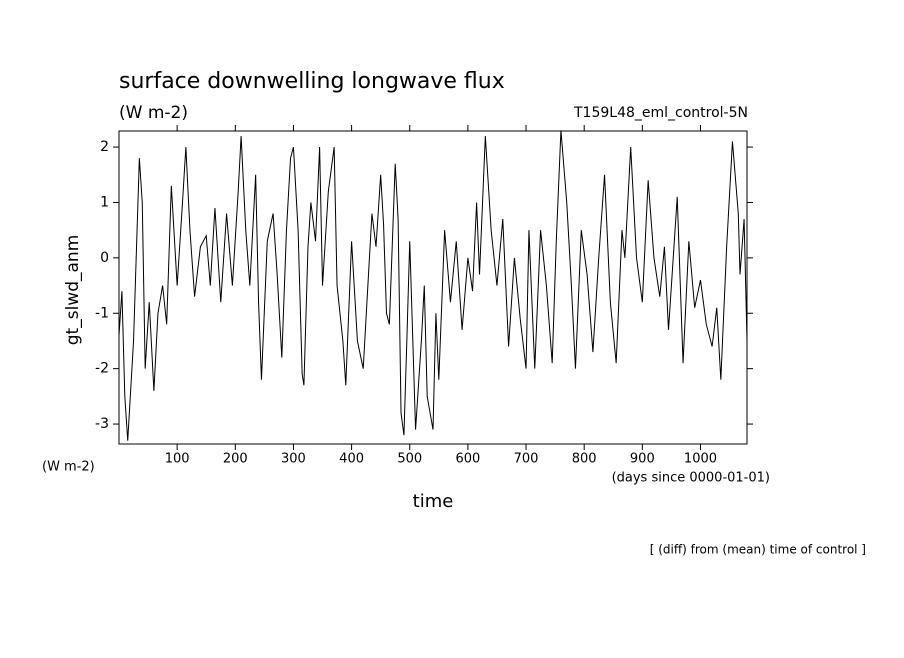 The height and width of the screenshot is (658, 904). What do you see at coordinates (104, 258) in the screenshot?
I see `y-tick-label: 0` at bounding box center [104, 258].